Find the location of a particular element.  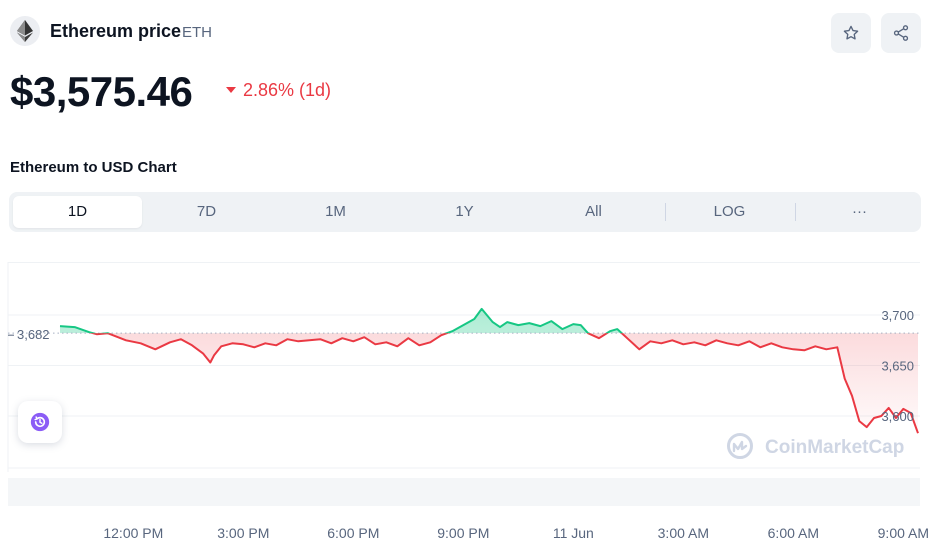

share-button is located at coordinates (901, 33).